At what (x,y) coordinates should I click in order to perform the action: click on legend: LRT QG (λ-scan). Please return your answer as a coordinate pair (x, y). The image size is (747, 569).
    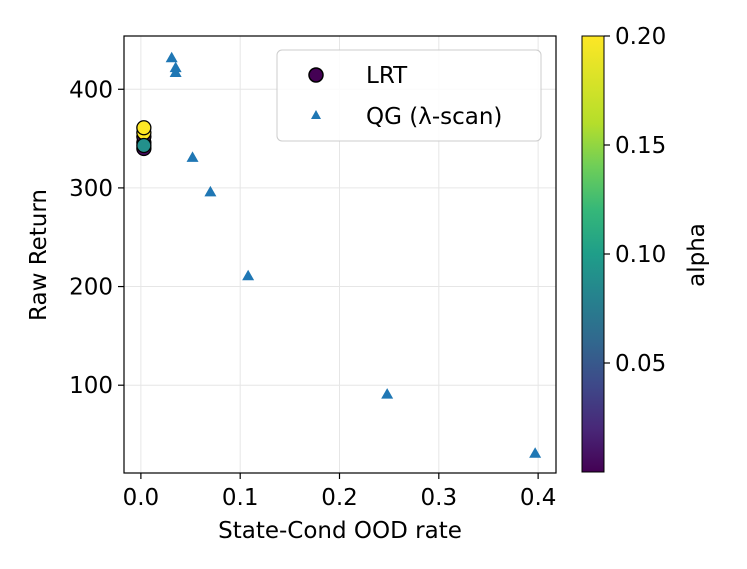
    Looking at the image, I should click on (409, 95).